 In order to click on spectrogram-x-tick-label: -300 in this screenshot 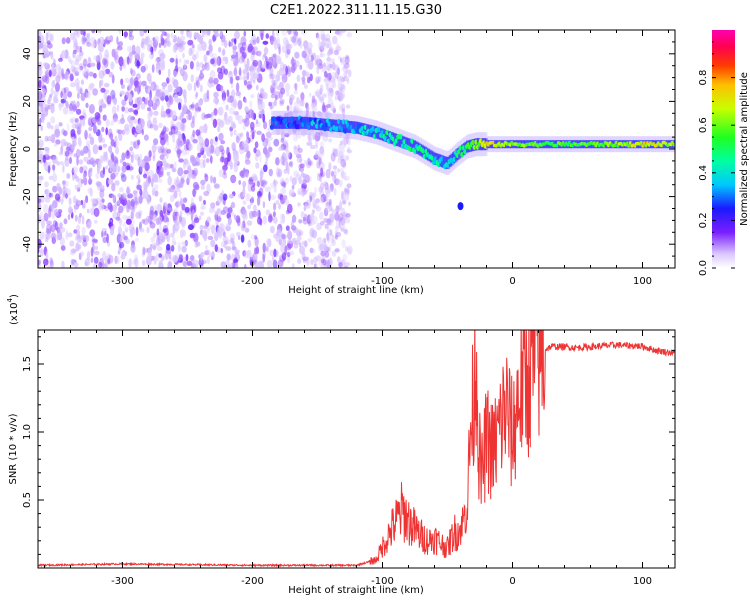, I will do `click(122, 281)`.